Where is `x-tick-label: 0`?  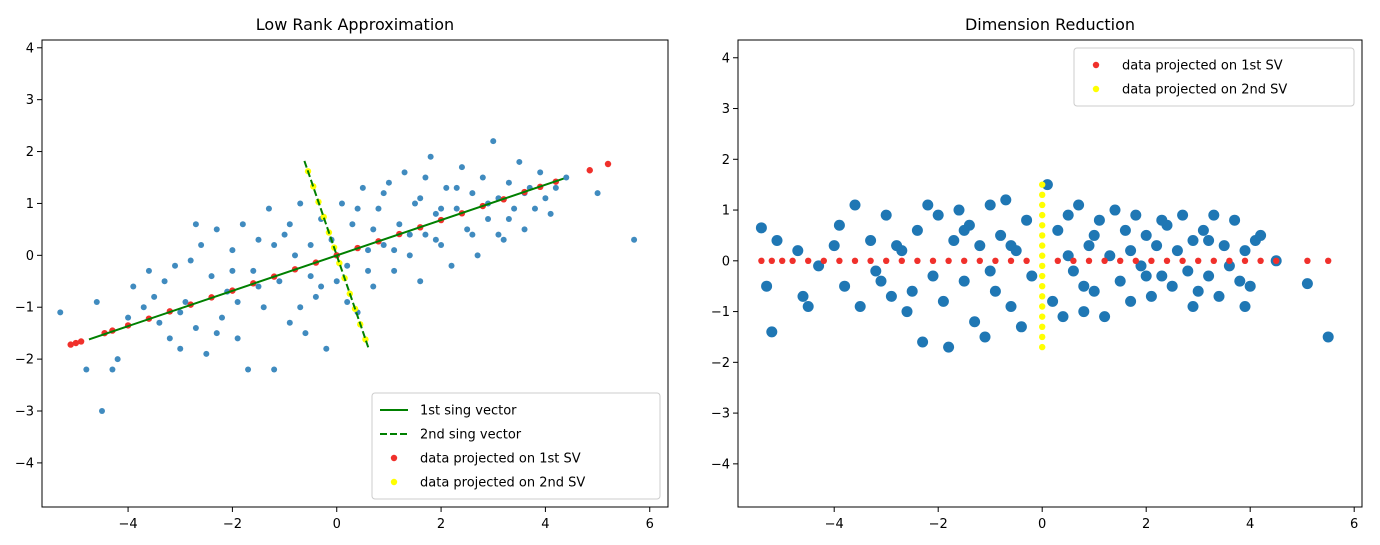 x-tick-label: 0 is located at coordinates (1042, 524).